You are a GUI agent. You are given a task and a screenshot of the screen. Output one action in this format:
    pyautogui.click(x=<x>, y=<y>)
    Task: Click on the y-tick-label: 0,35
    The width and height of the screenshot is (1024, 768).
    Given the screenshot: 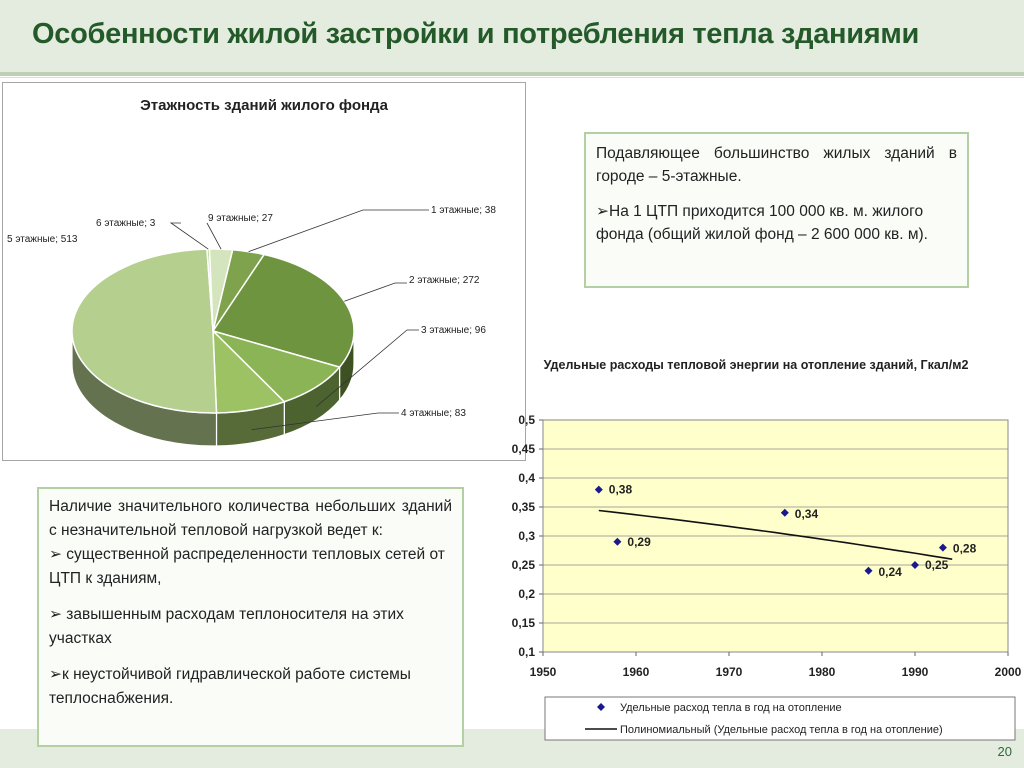 What is the action you would take?
    pyautogui.click(x=524, y=507)
    